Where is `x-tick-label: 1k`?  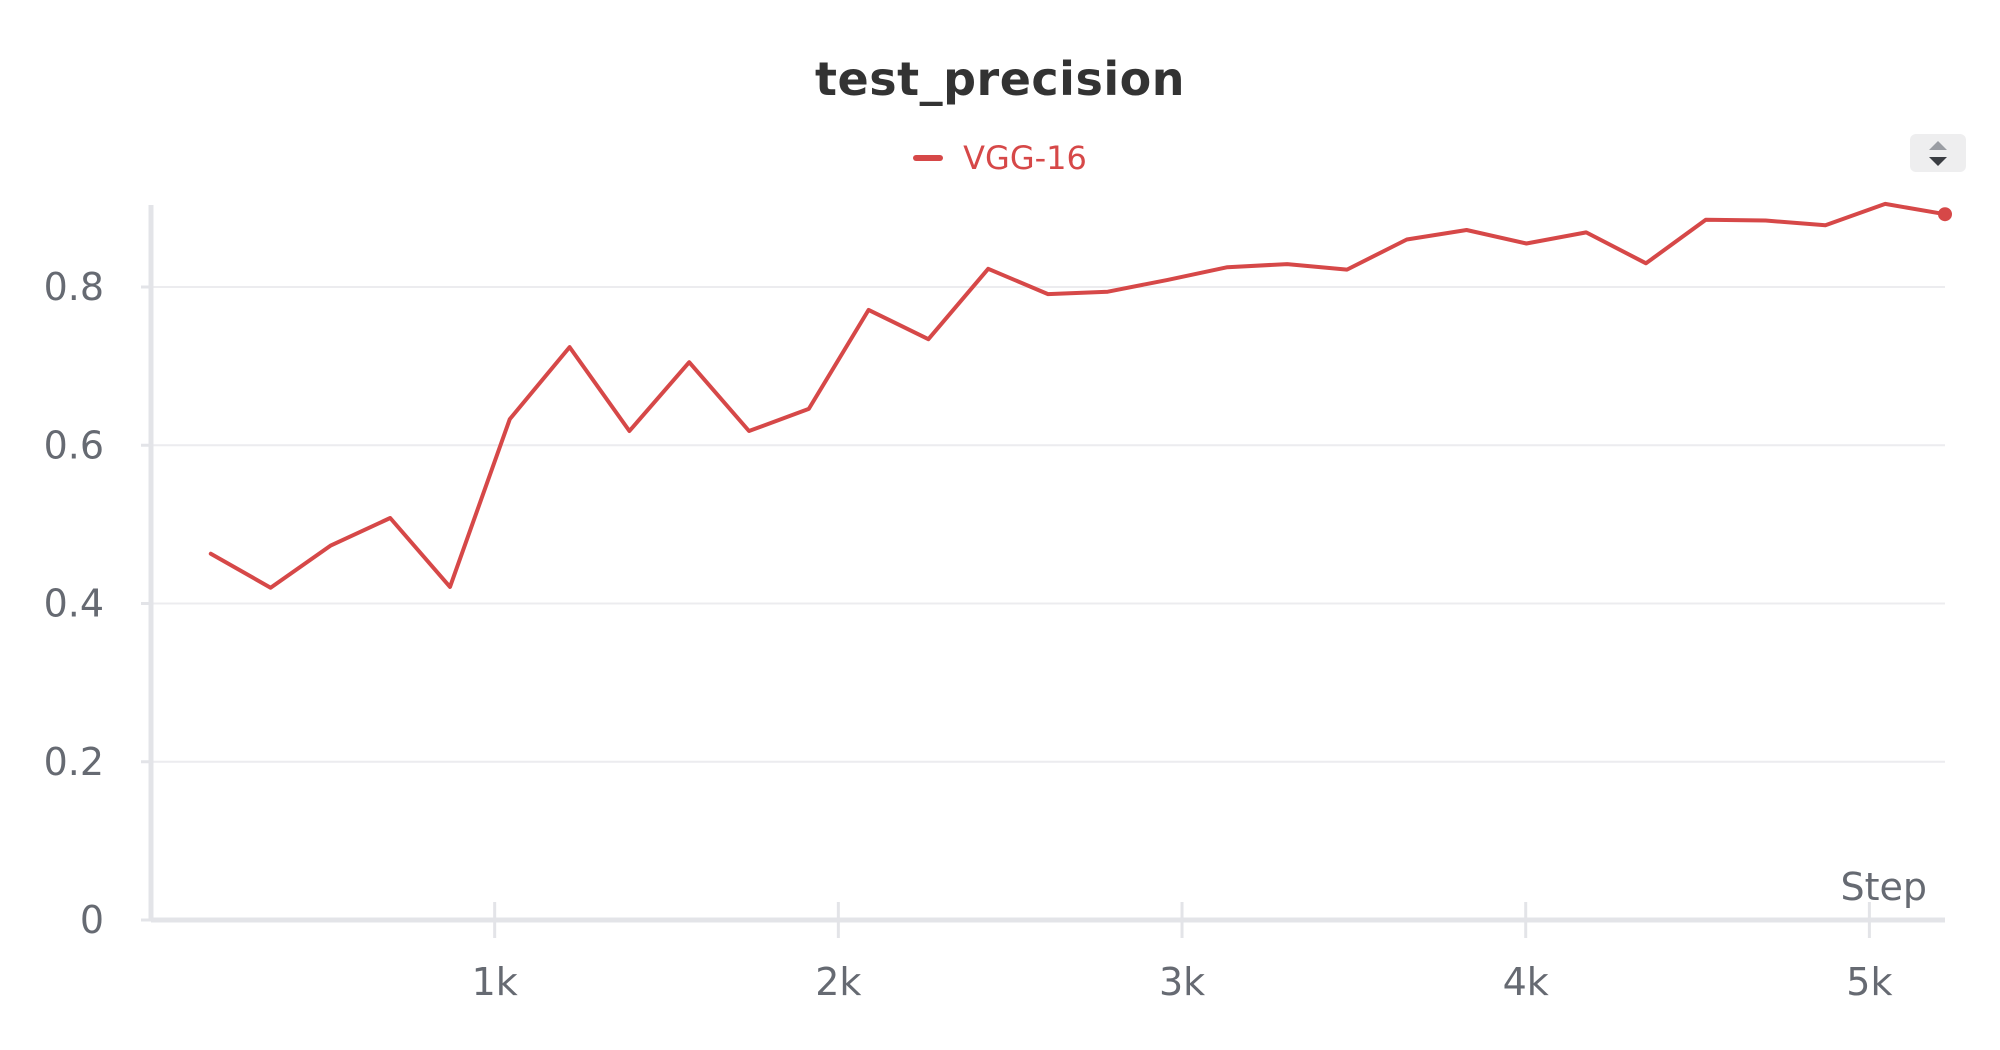 x-tick-label: 1k is located at coordinates (495, 982).